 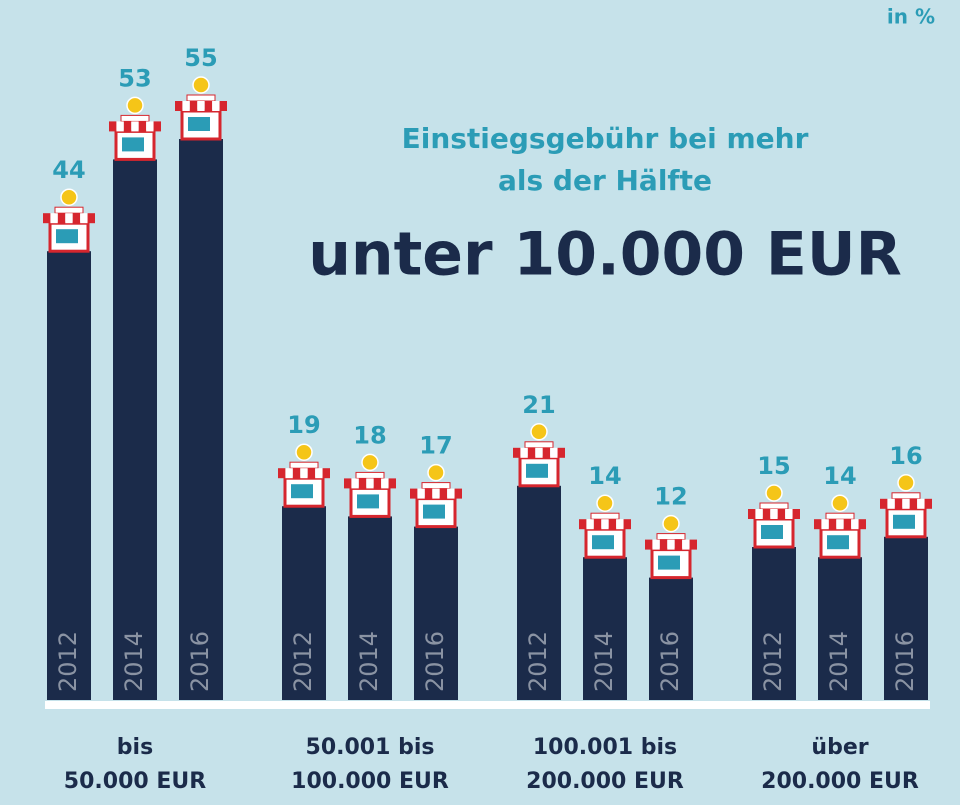 What do you see at coordinates (370, 747) in the screenshot?
I see `category-label: 50.001 bis` at bounding box center [370, 747].